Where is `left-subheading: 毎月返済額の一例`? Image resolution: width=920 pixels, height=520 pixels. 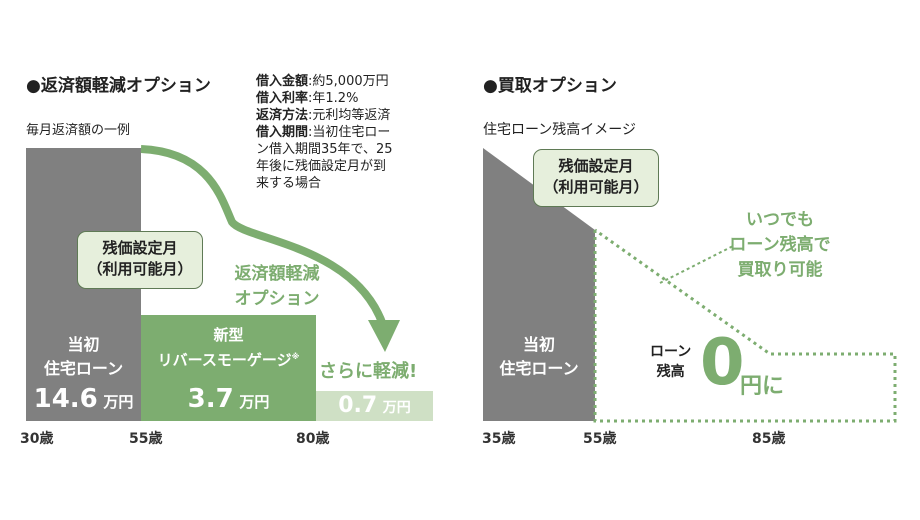
left-subheading: 毎月返済額の一例 is located at coordinates (78, 130).